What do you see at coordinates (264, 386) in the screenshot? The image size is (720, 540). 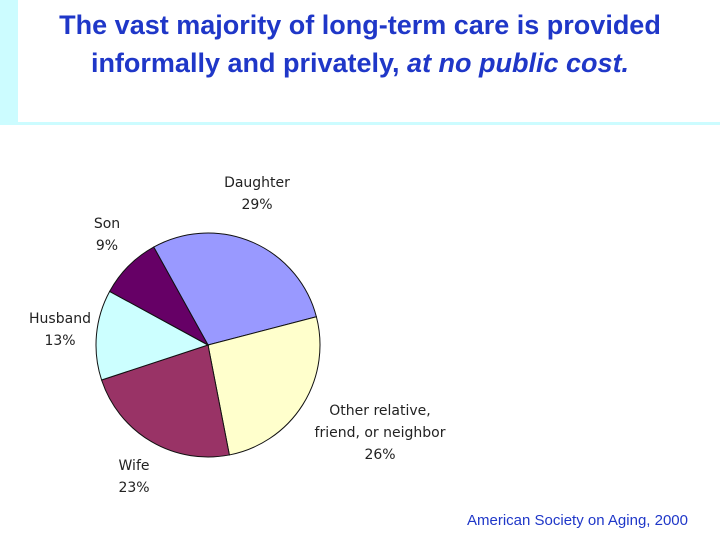 I see `pie-slice-other` at bounding box center [264, 386].